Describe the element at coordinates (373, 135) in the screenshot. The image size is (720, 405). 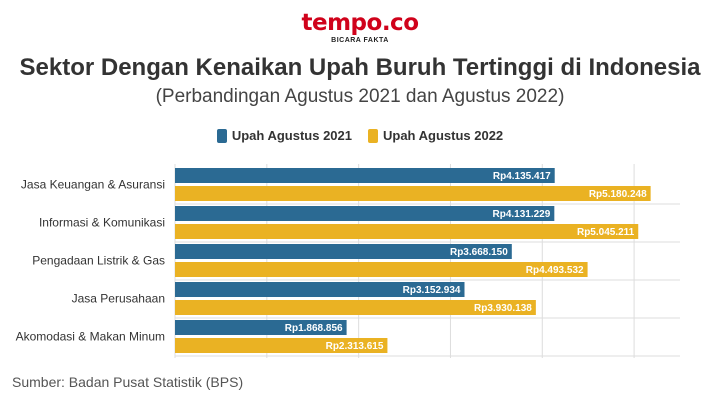
I see `legend-swatch-2022` at that location.